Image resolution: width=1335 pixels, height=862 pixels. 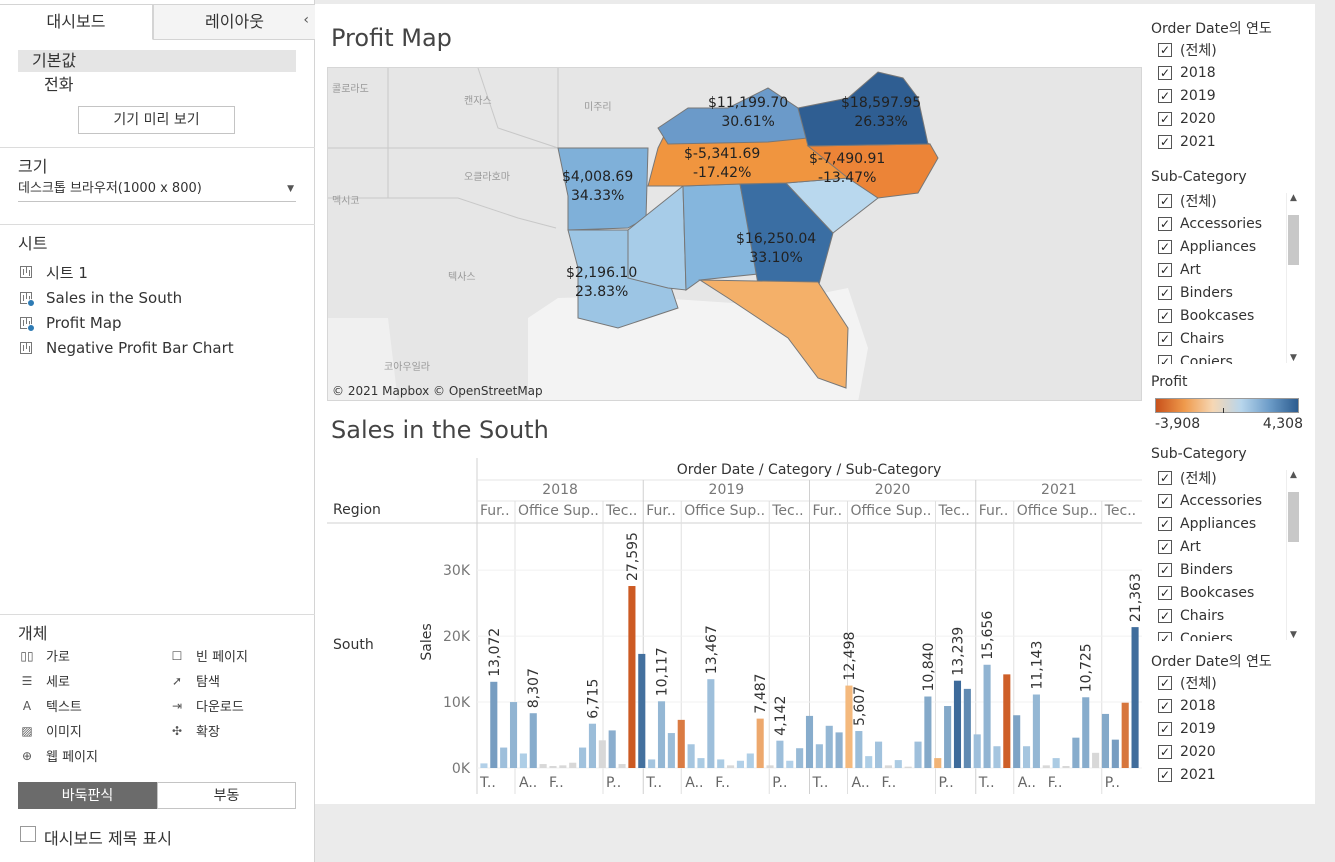 What do you see at coordinates (346, 201) in the screenshot?
I see `map-bg-label: 멕시코` at bounding box center [346, 201].